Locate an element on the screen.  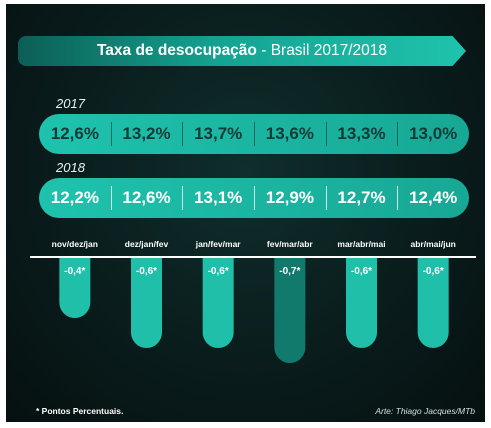
category-label: nov/dez/jan is located at coordinates (75, 244).